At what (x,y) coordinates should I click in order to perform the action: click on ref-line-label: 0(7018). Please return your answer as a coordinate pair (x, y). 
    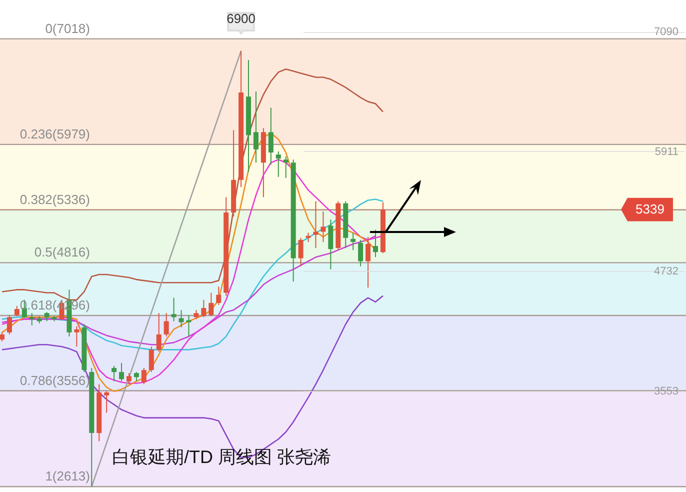
    Looking at the image, I should click on (67, 28).